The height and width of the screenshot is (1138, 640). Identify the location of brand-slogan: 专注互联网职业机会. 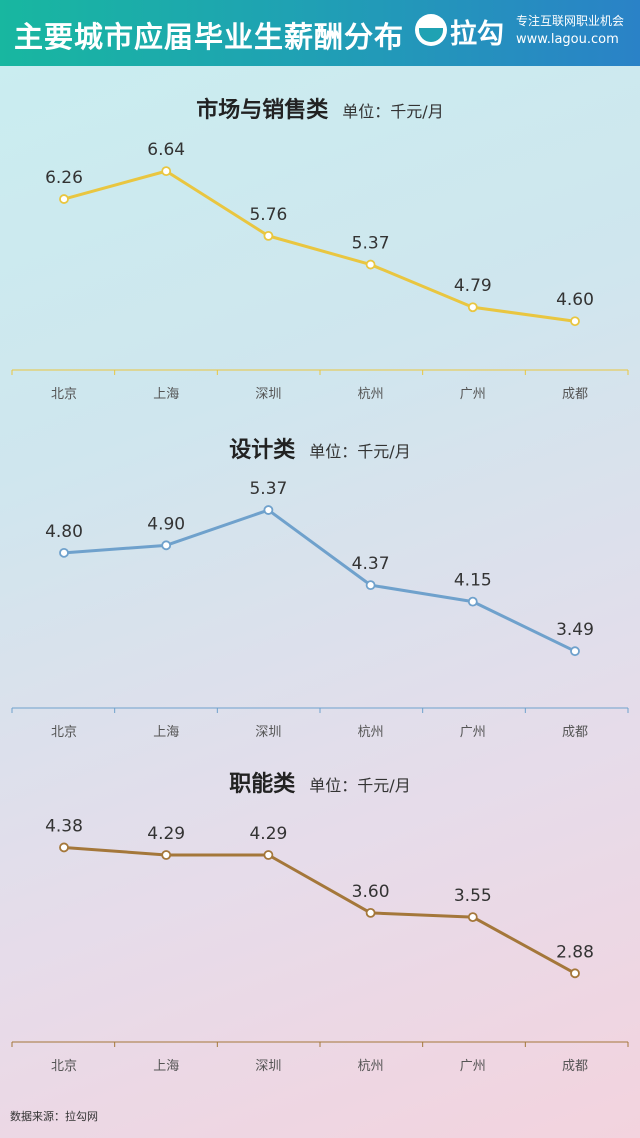
(570, 21).